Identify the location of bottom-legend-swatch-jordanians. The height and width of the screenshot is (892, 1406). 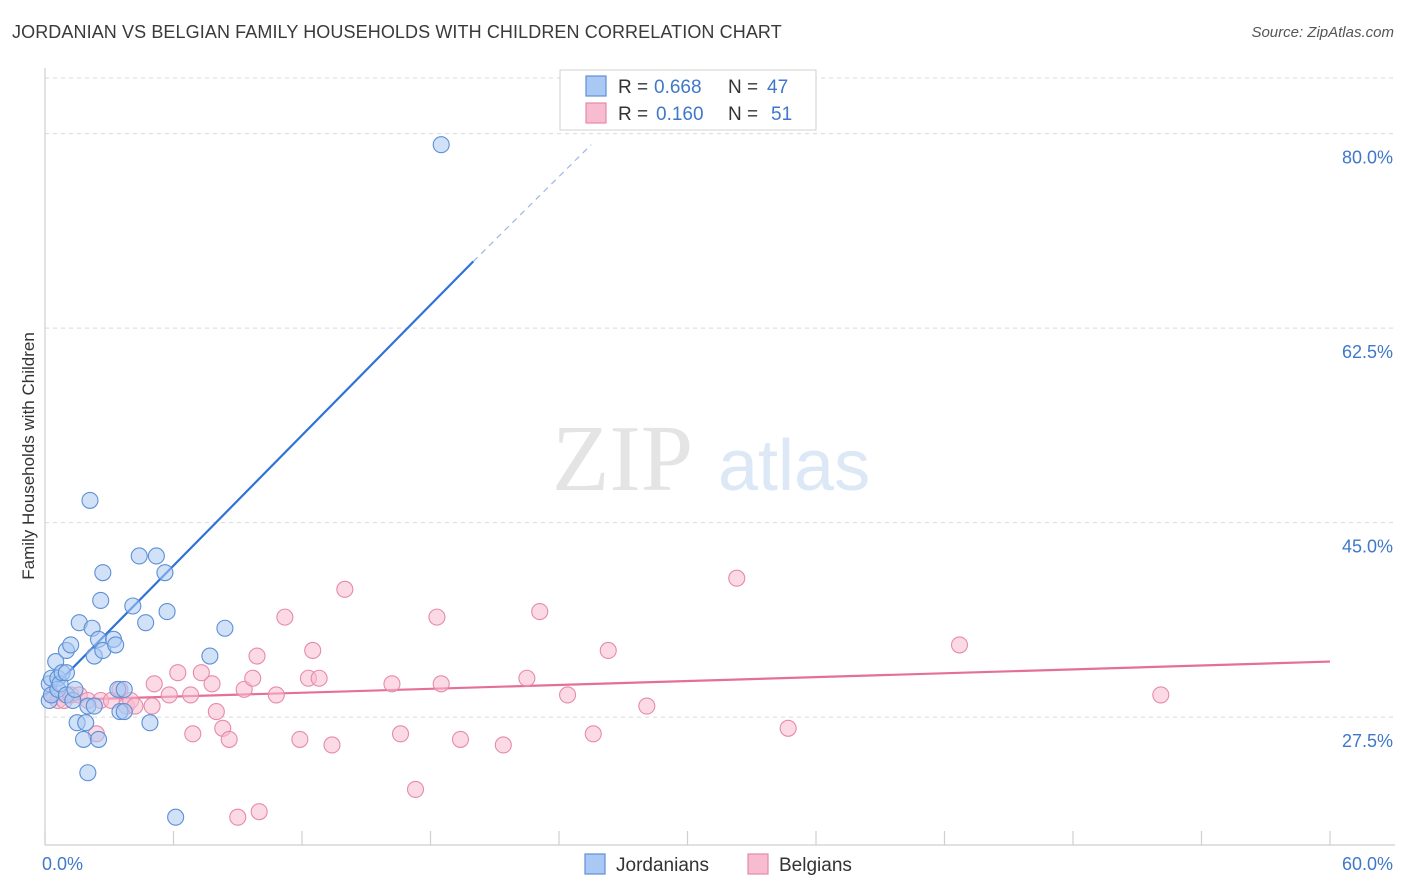
(595, 864).